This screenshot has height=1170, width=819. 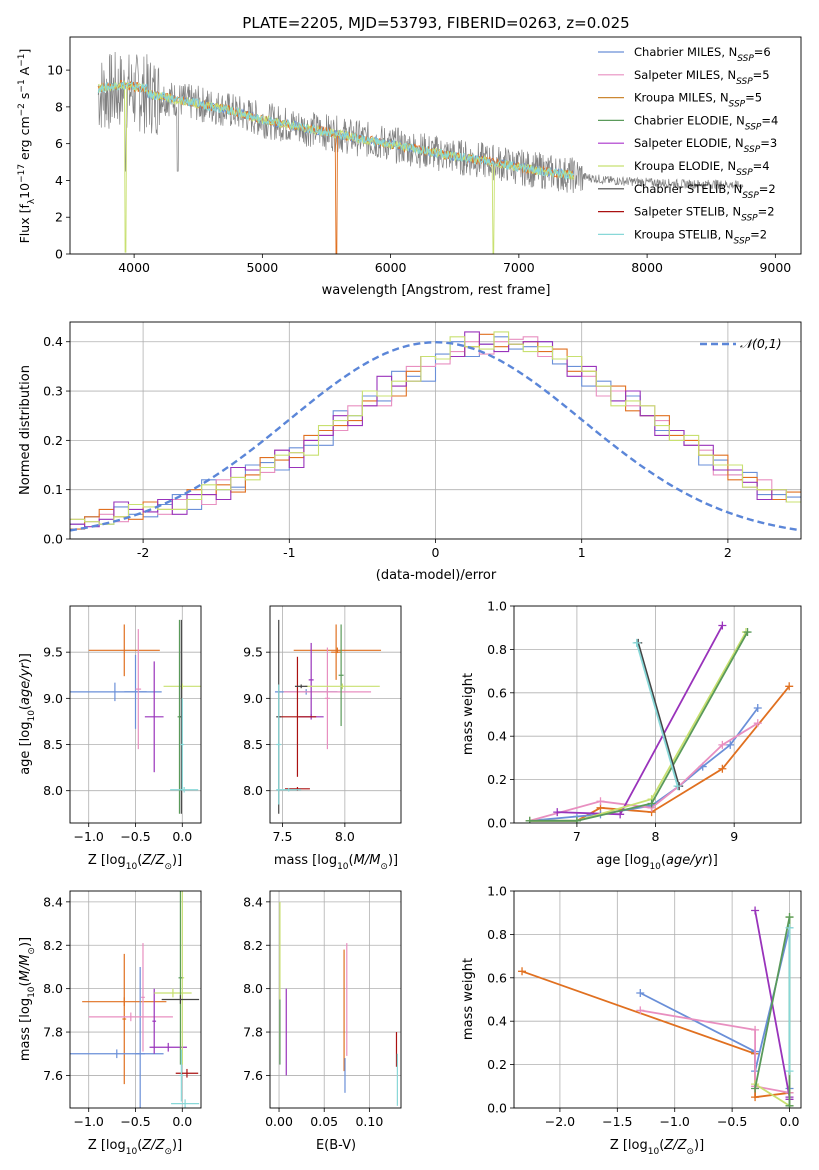 I want to click on x-tick-label: 2, so click(x=728, y=552).